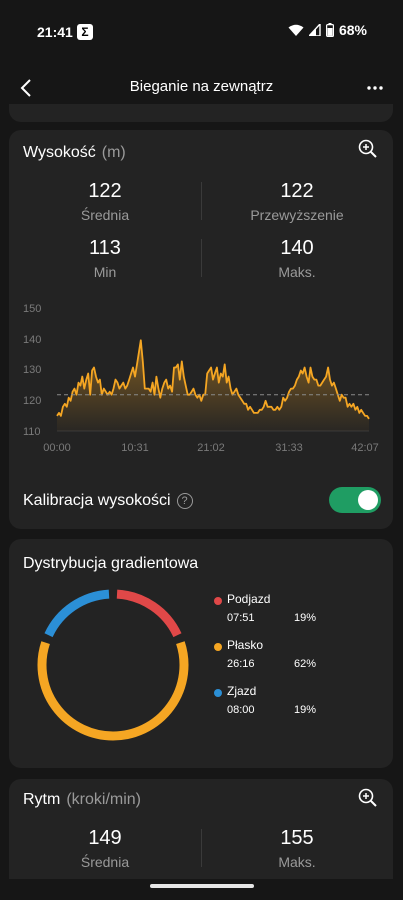 Image resolution: width=403 pixels, height=900 pixels. Describe the element at coordinates (314, 30) in the screenshot. I see `cellular-signal-icon` at that location.